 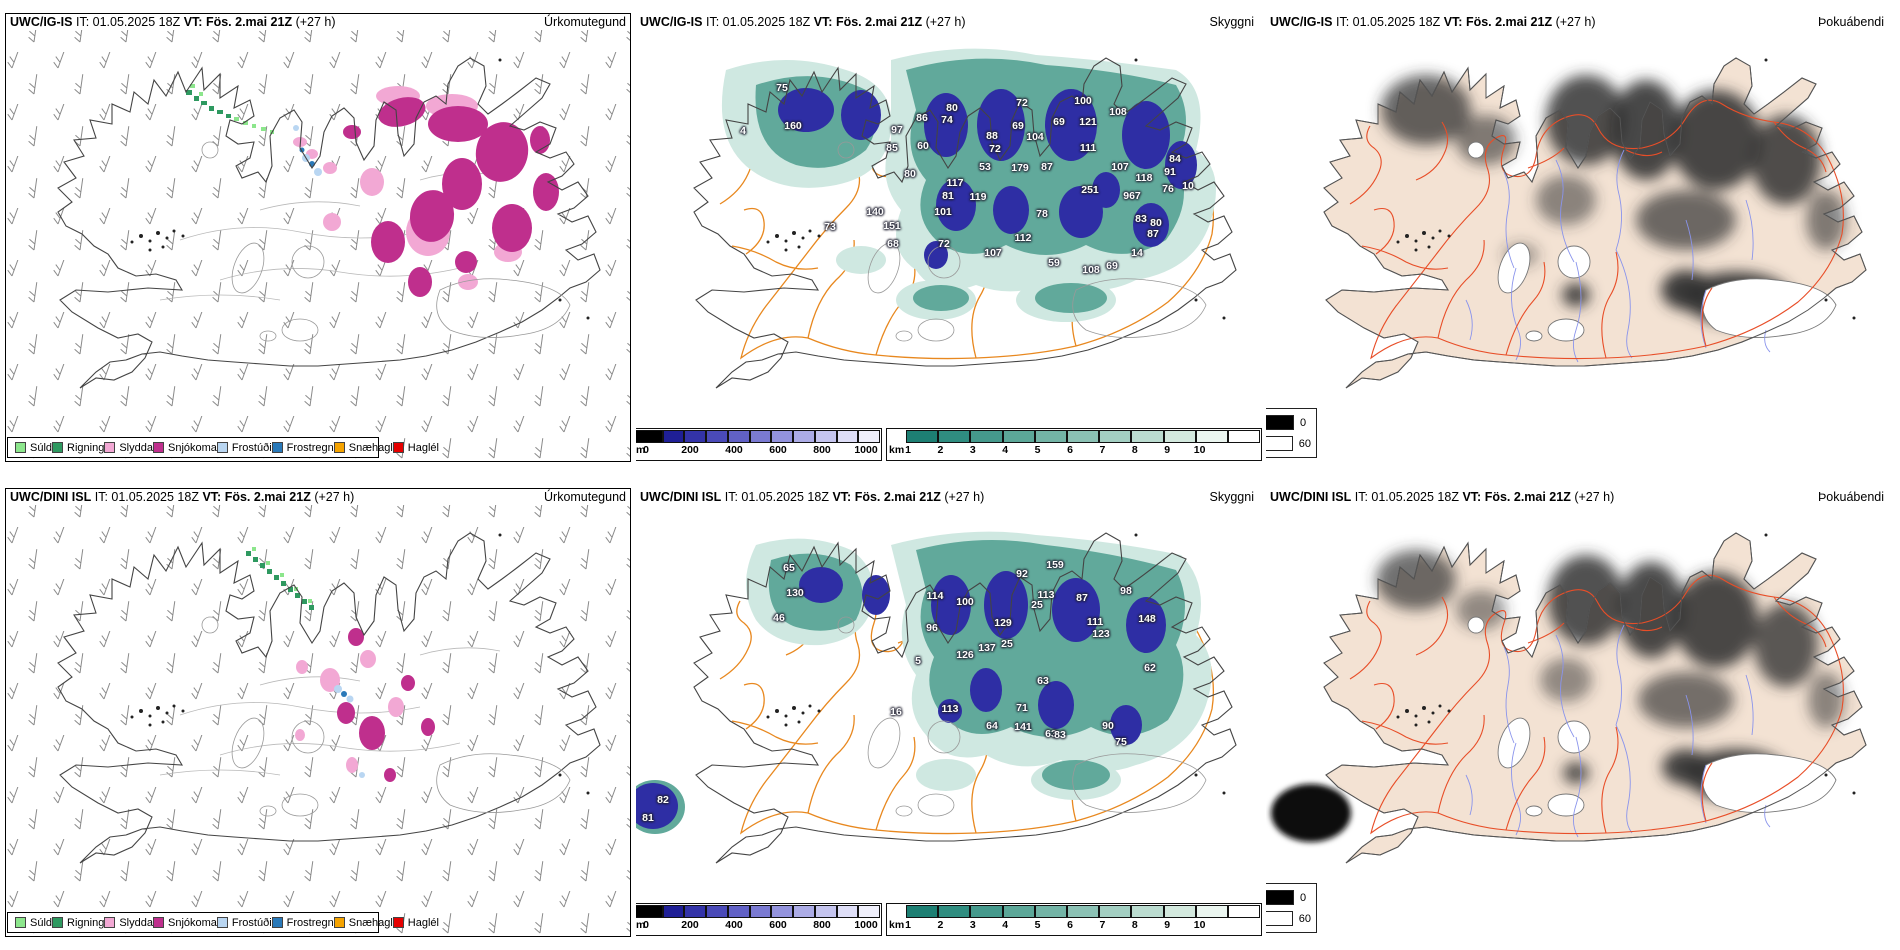 I want to click on scale-tick: 9, so click(x=1167, y=925).